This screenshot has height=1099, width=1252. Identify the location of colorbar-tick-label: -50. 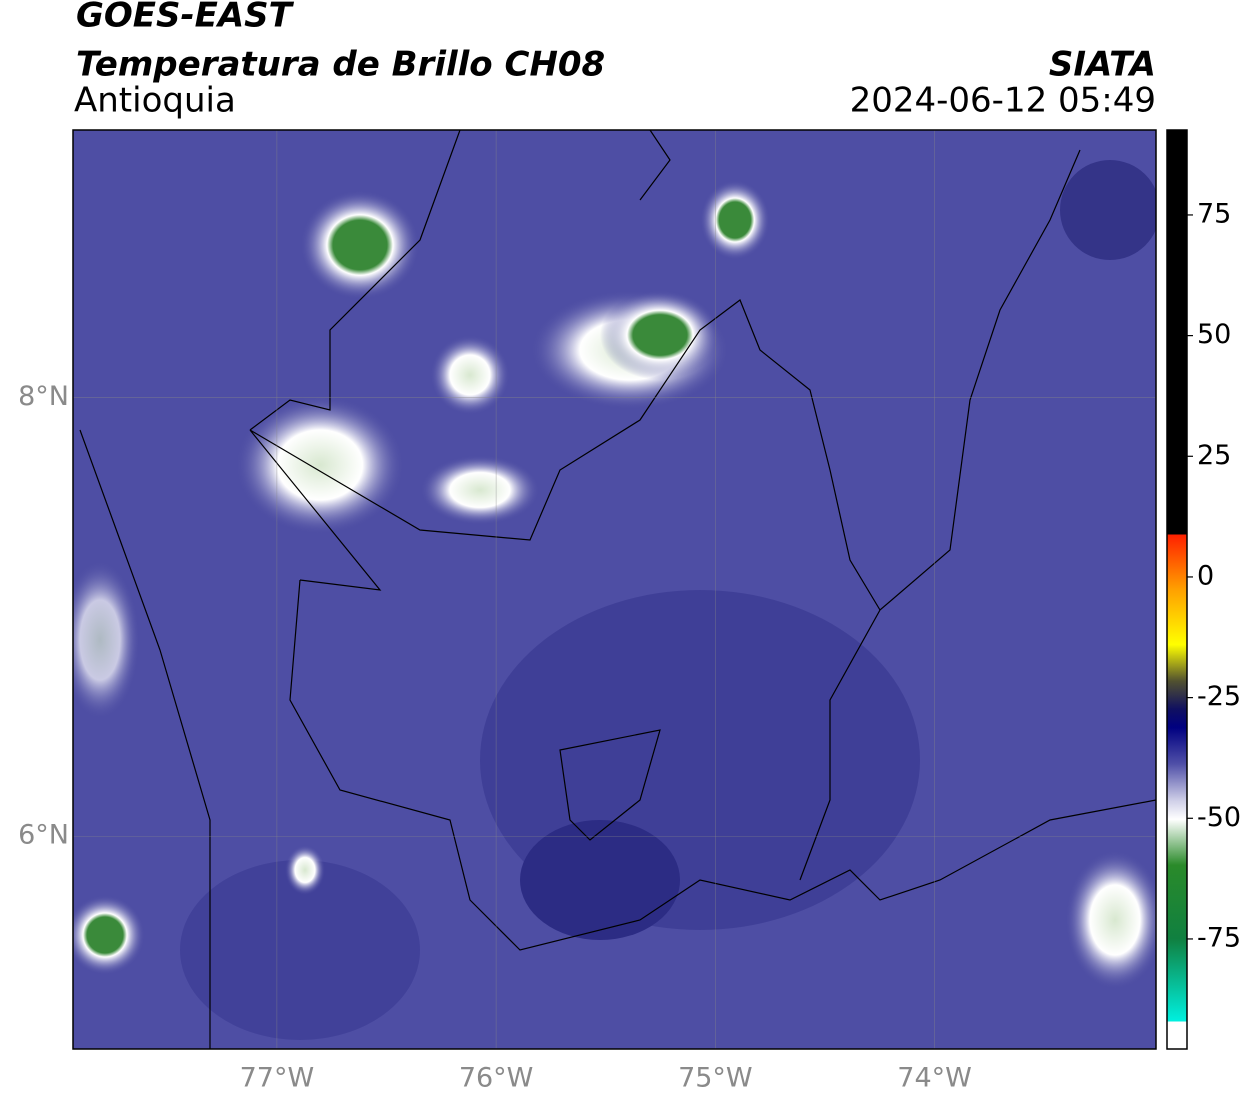
(1219, 817).